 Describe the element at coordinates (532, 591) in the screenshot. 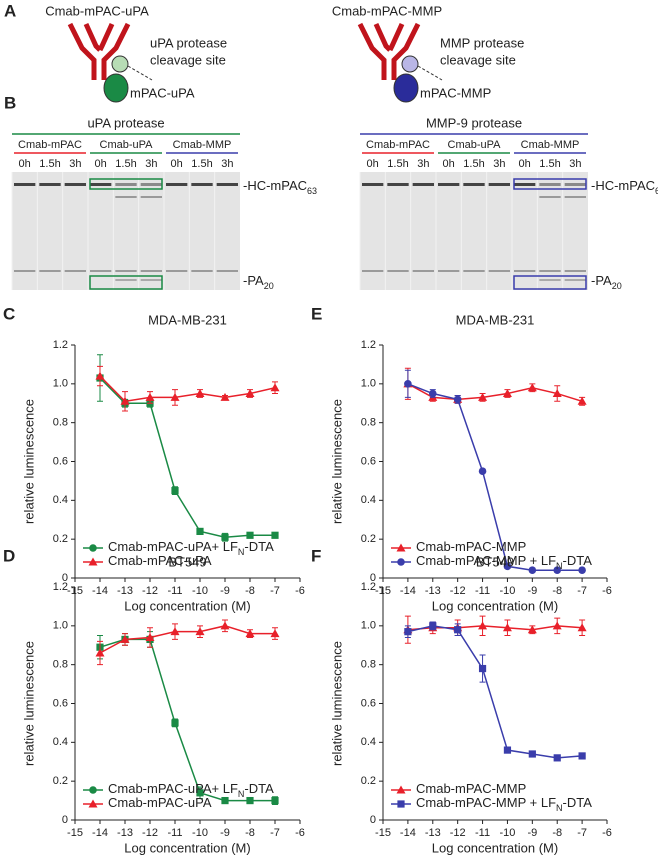

I see `x-tick-label: -9` at that location.